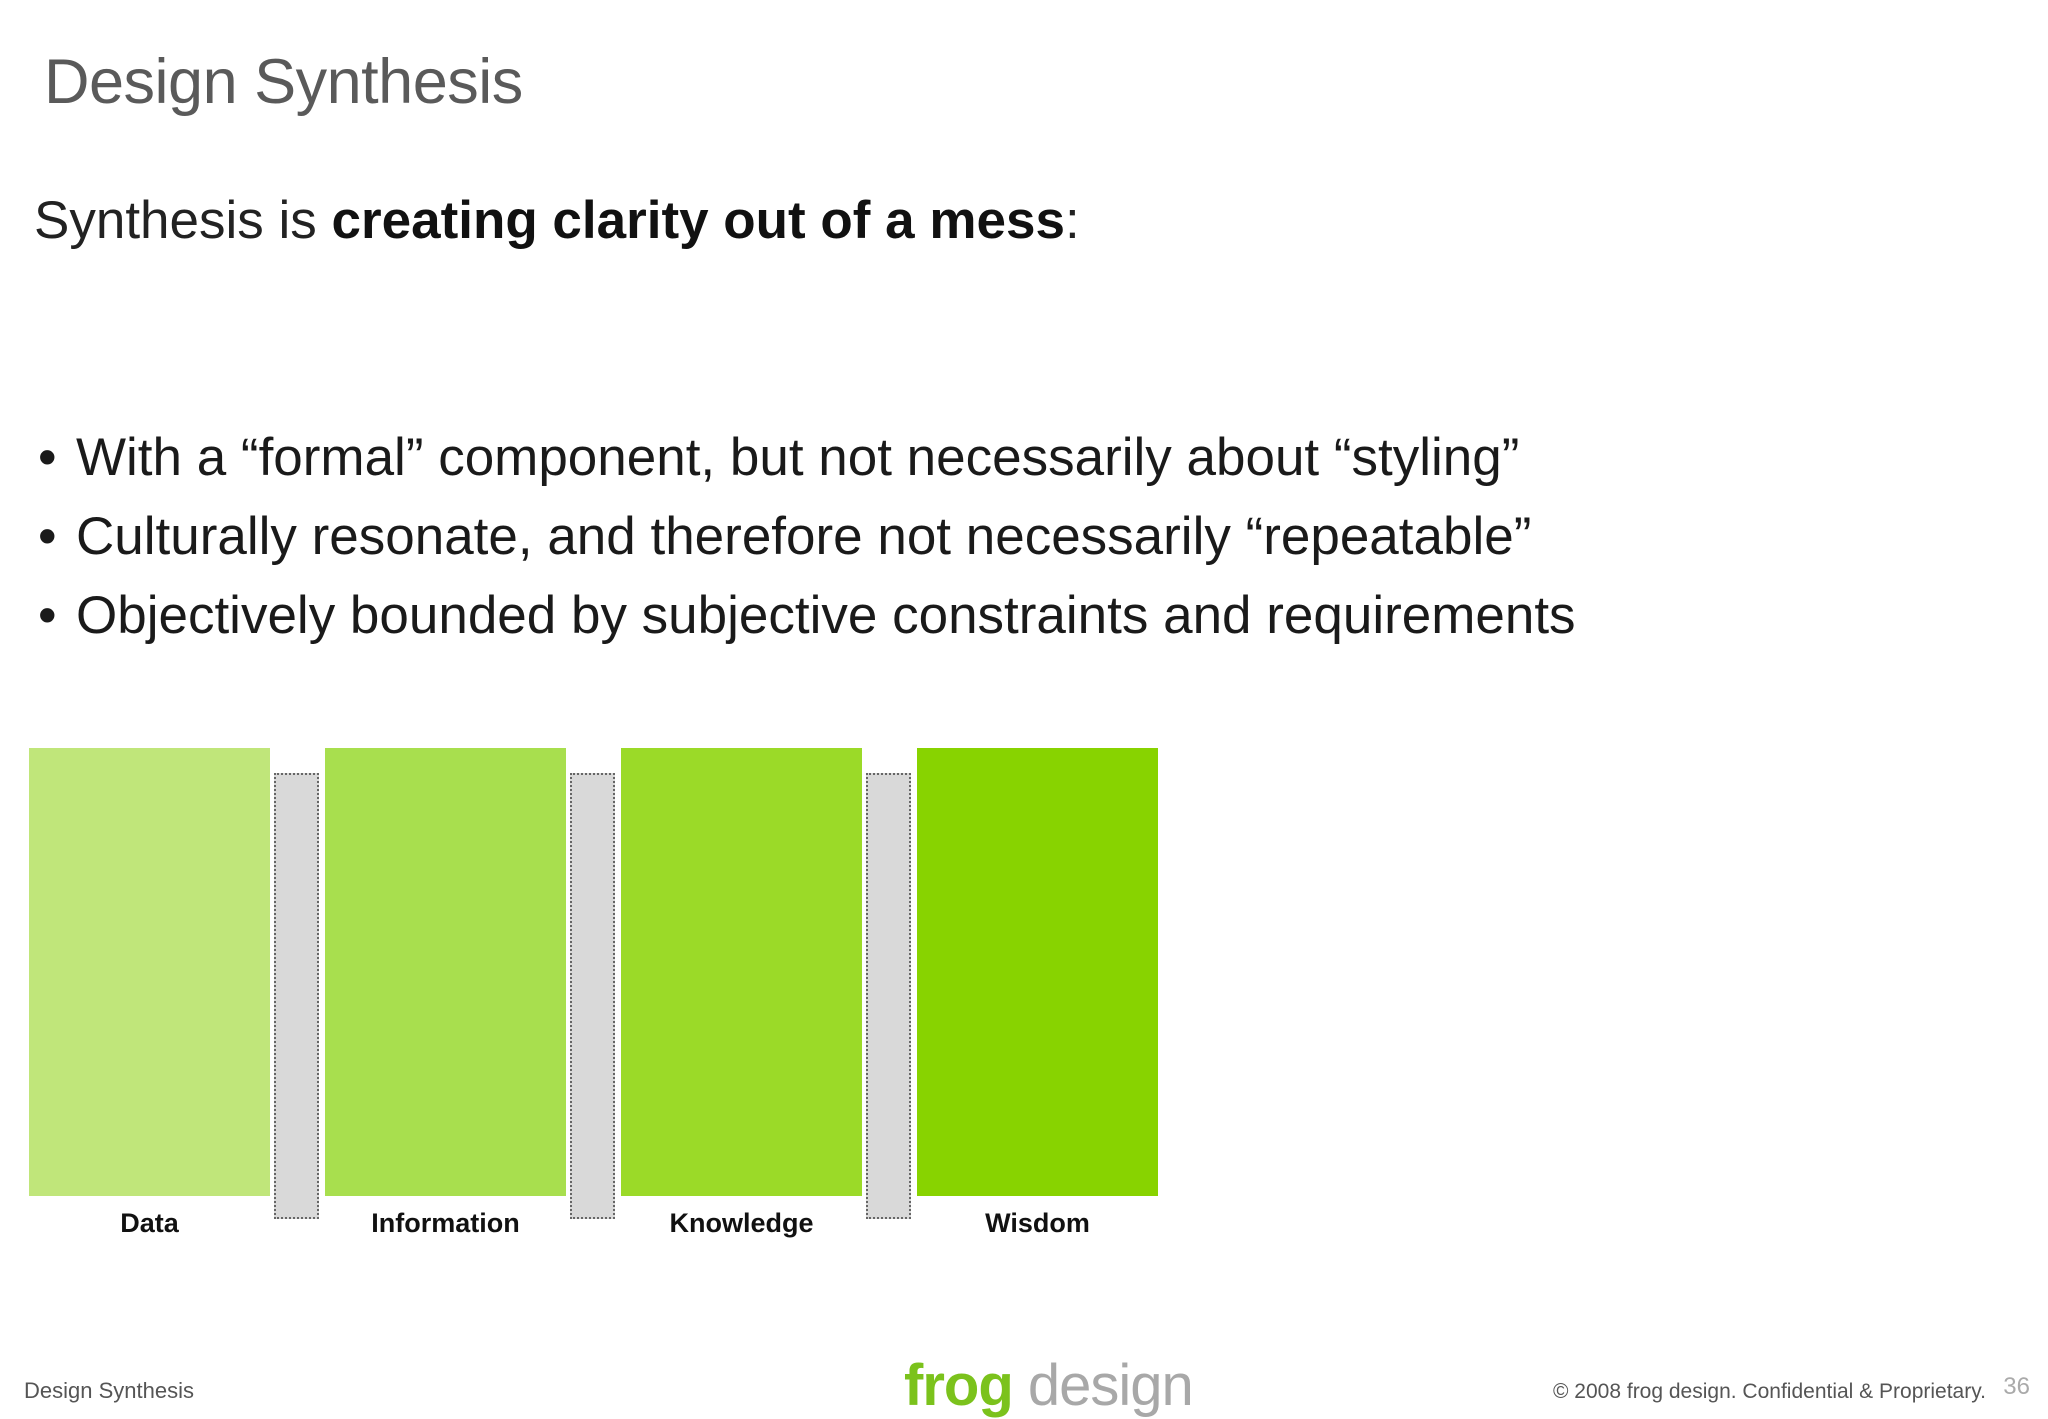 The image size is (2048, 1419). I want to click on block-label-information: Information, so click(445, 1223).